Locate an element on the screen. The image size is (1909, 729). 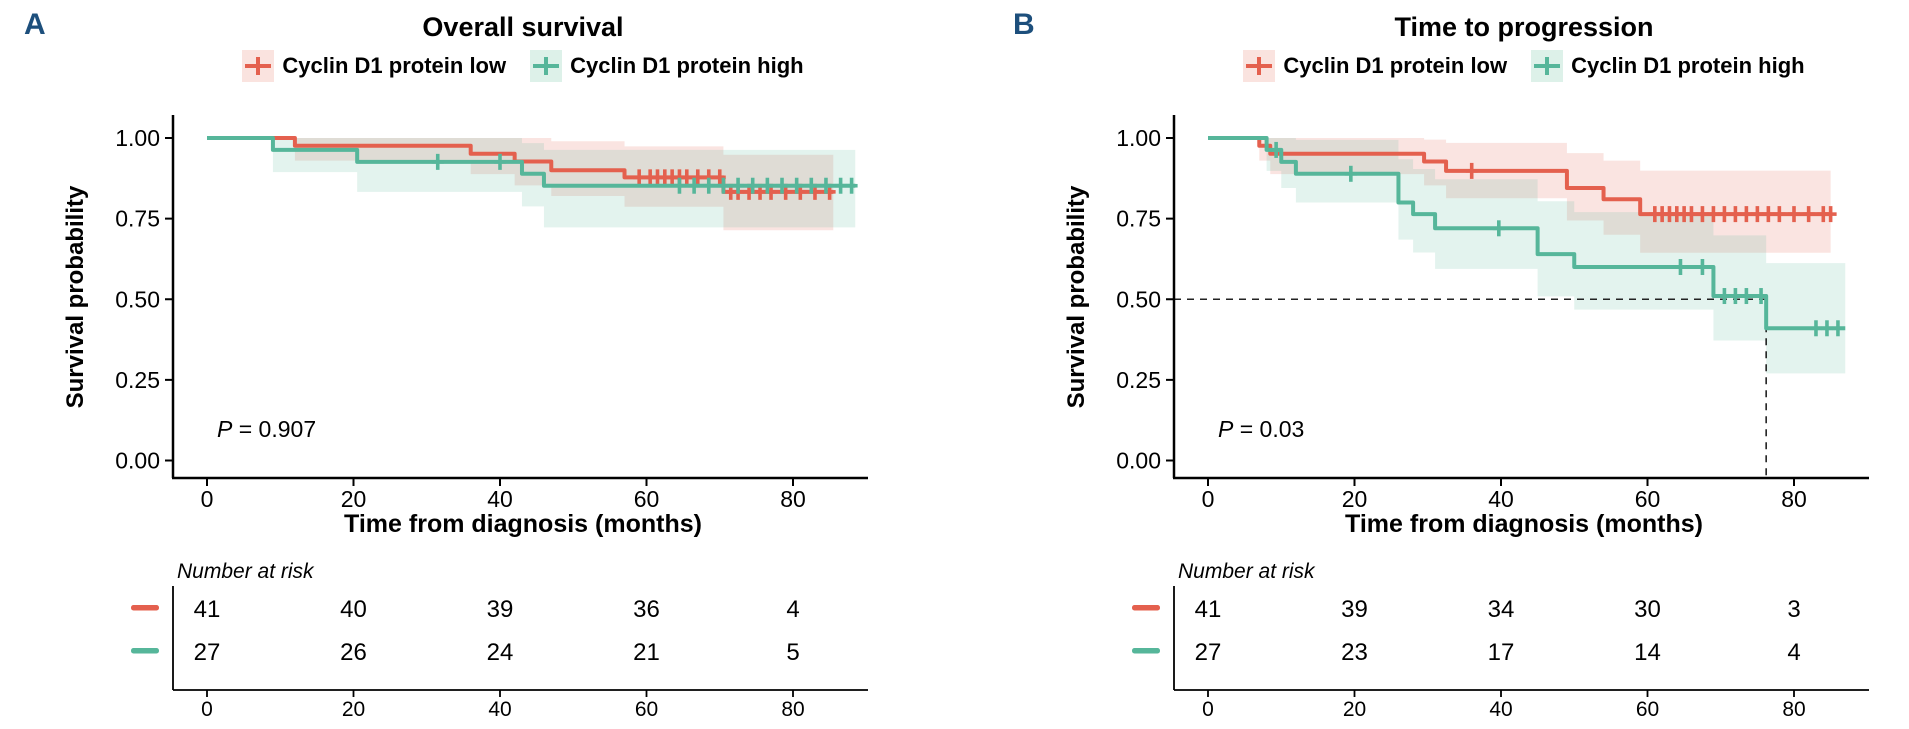
risk-count: 14 is located at coordinates (1647, 652).